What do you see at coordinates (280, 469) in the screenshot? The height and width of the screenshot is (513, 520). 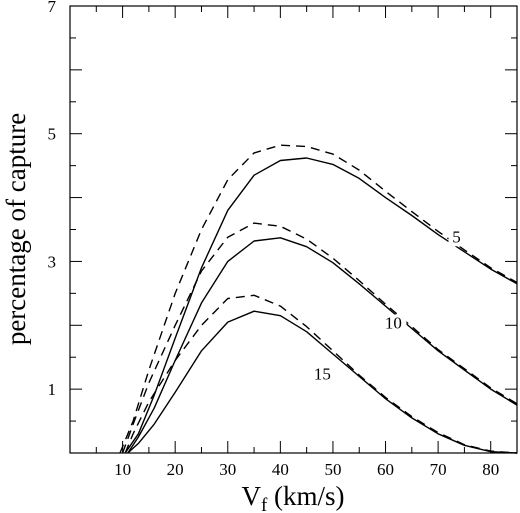 I see `x-tick-label: 40` at bounding box center [280, 469].